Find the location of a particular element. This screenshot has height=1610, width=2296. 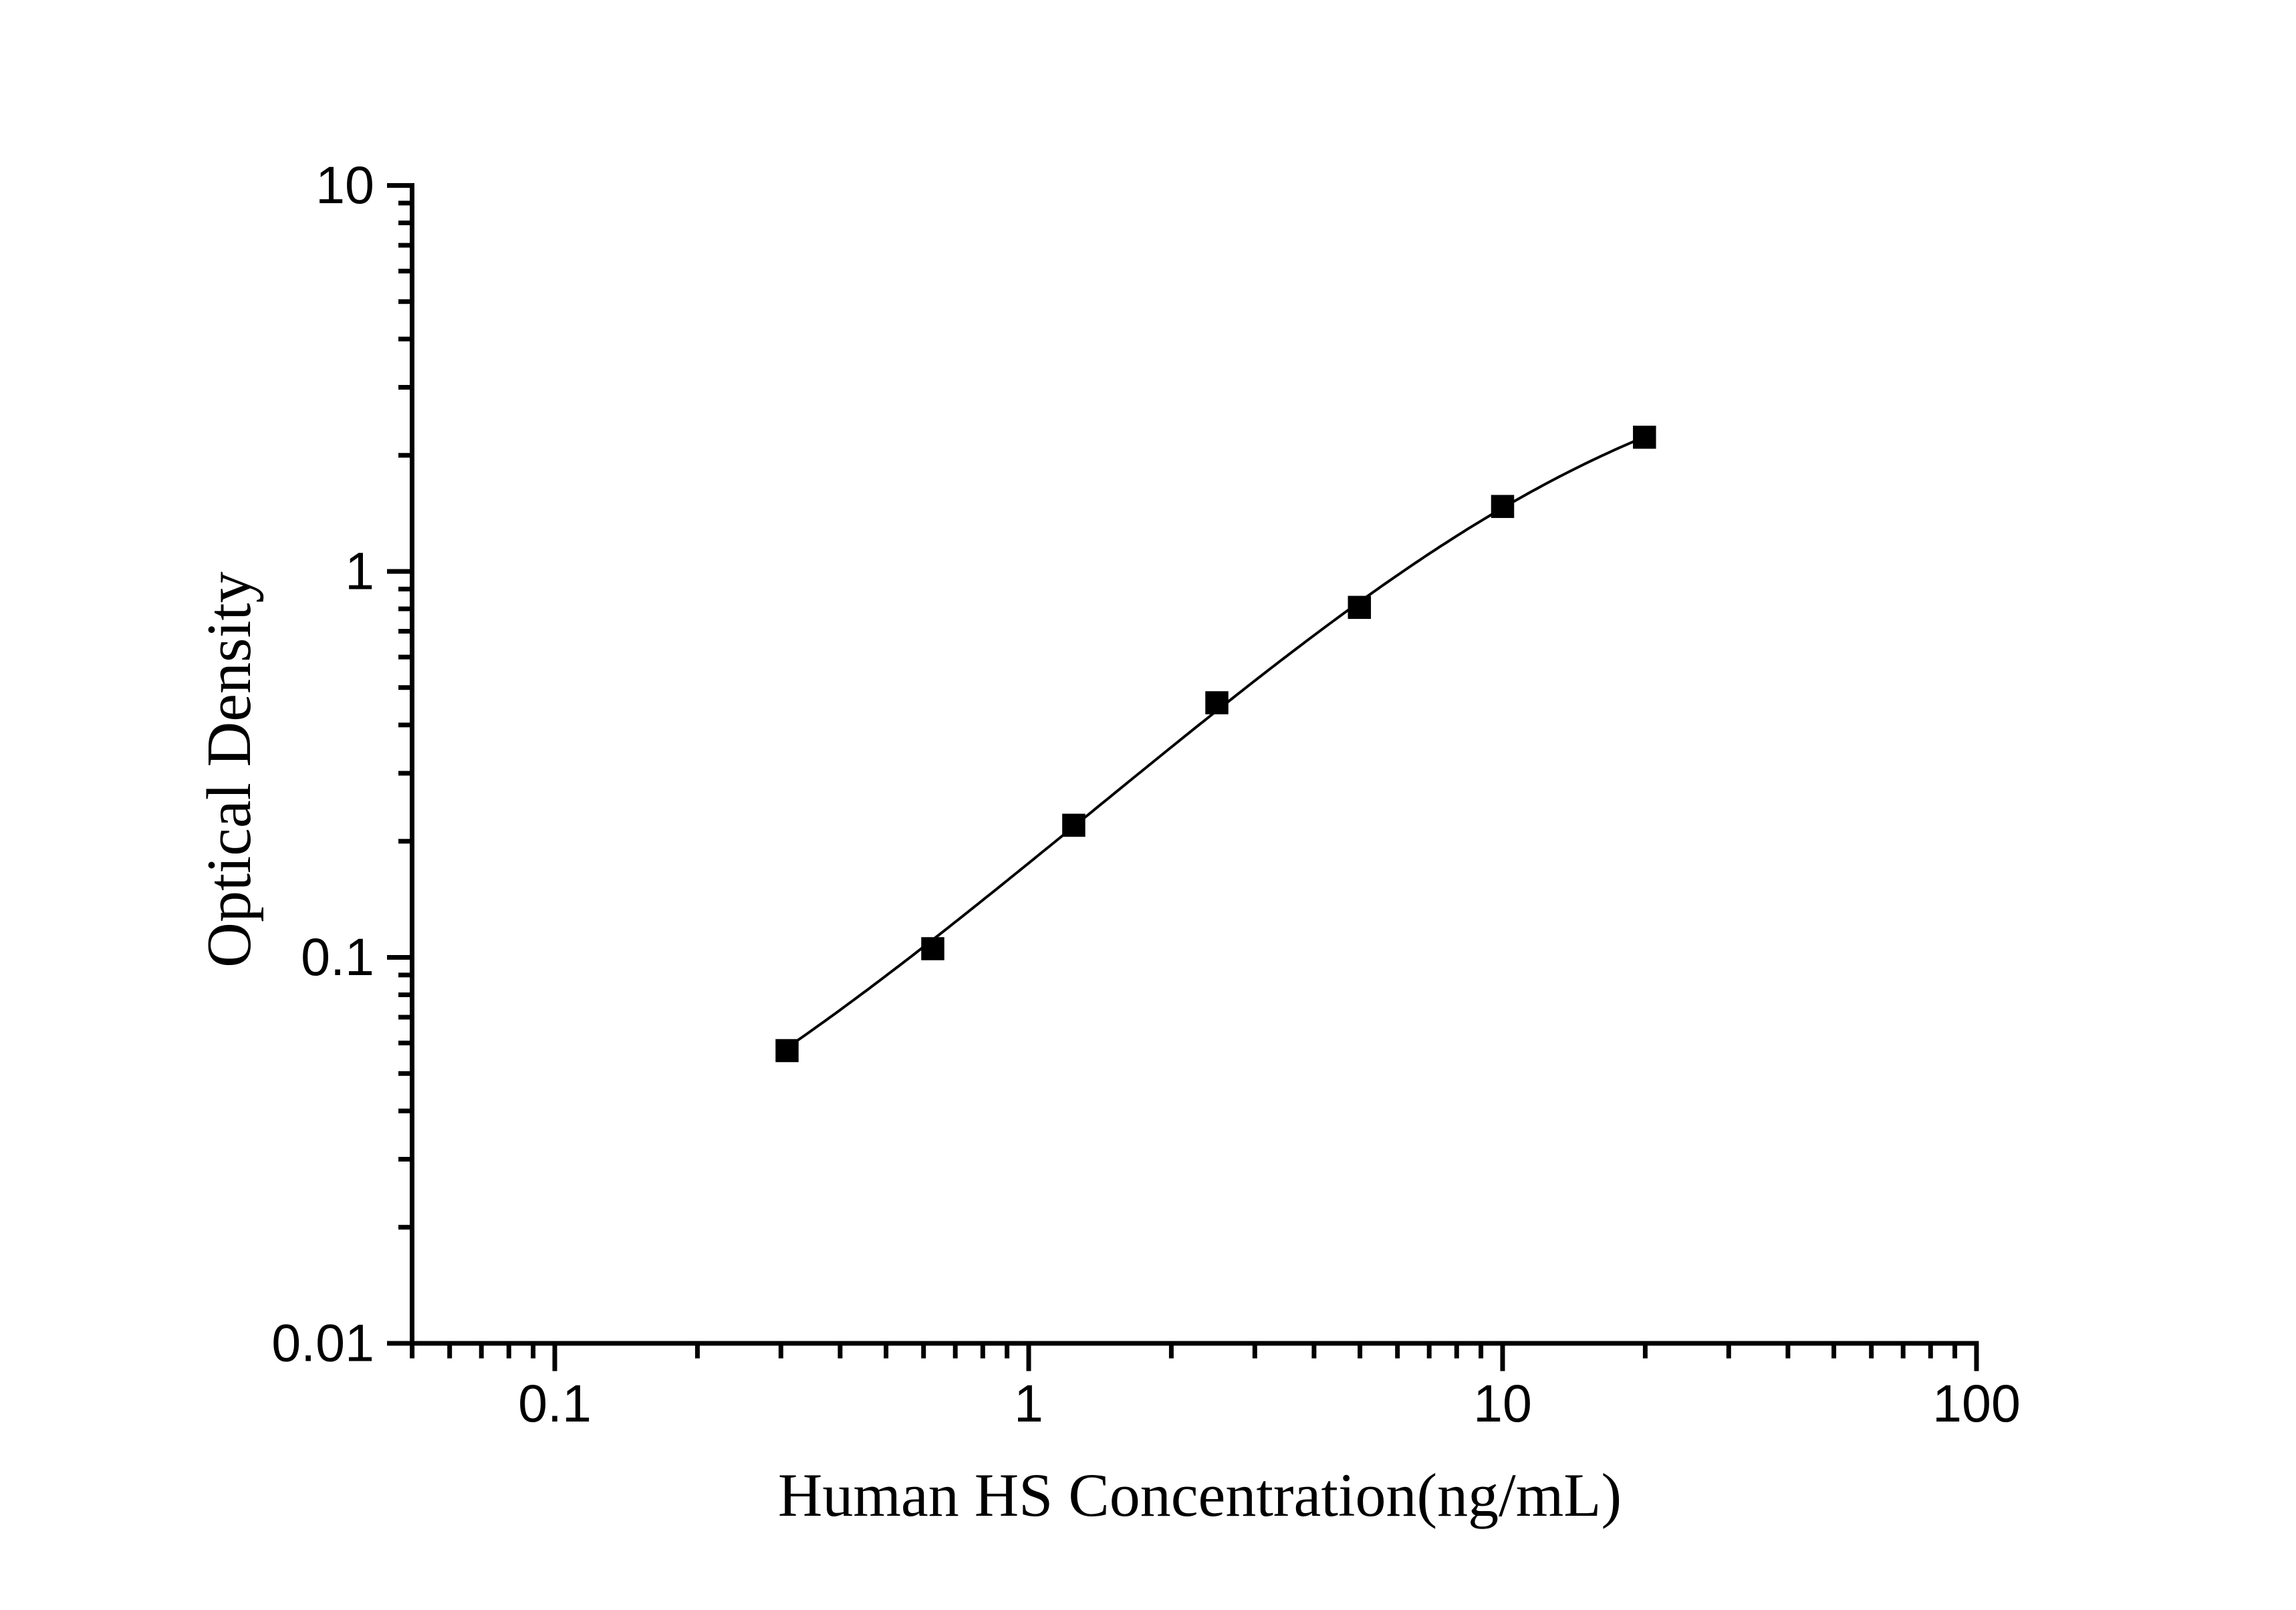

svg-text: Optical Density is located at coordinates (229, 769).